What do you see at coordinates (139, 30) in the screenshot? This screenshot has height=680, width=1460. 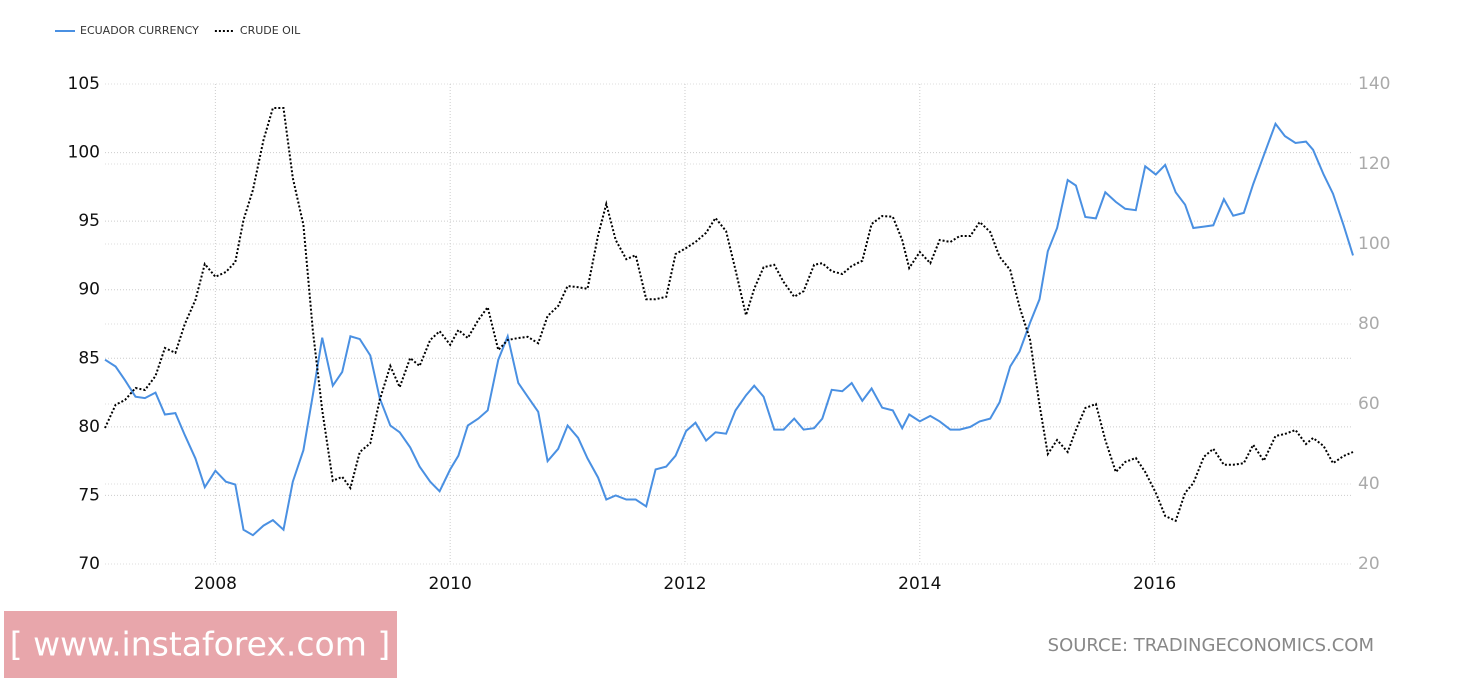 I see `legend-label: ECUADOR CURRENCY` at bounding box center [139, 30].